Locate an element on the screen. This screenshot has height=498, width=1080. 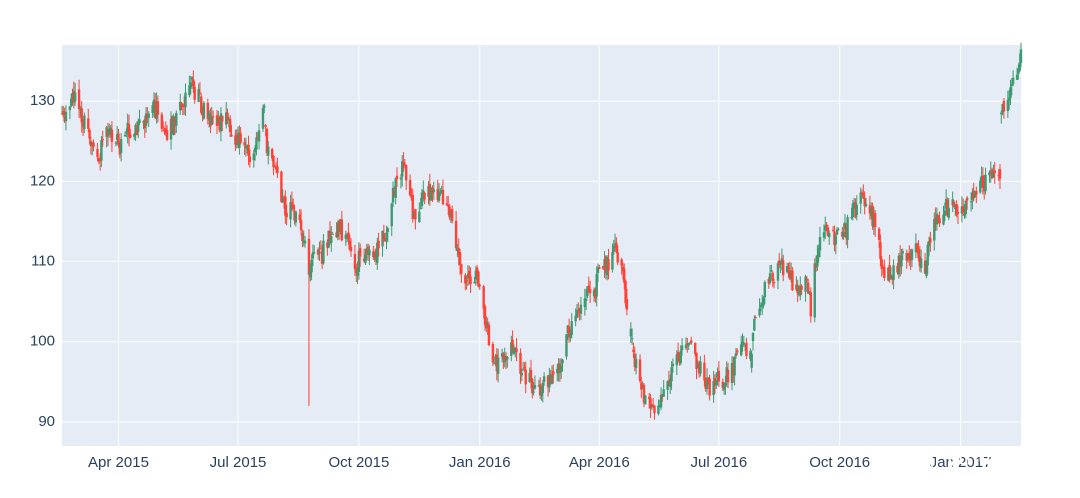
x-tick-label: Jul 2016 is located at coordinates (718, 462).